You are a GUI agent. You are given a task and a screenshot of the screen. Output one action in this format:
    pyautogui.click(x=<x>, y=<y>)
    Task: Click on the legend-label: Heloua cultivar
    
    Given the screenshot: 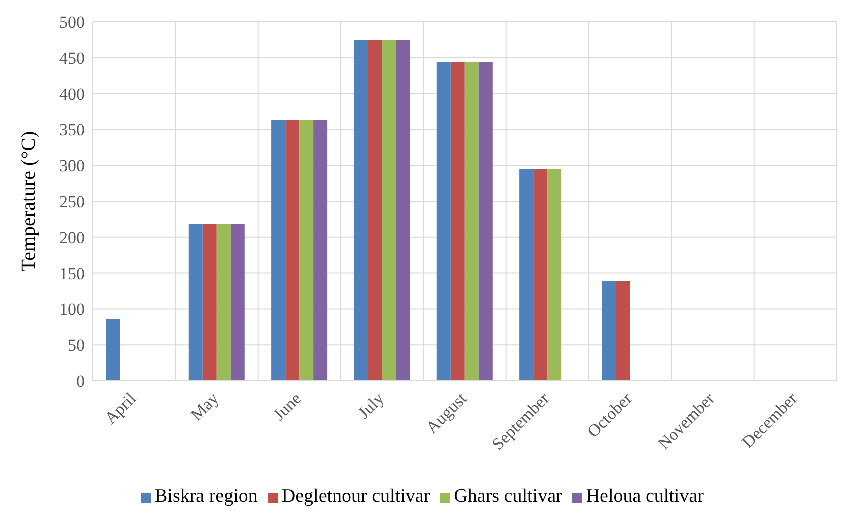 What is the action you would take?
    pyautogui.click(x=645, y=496)
    